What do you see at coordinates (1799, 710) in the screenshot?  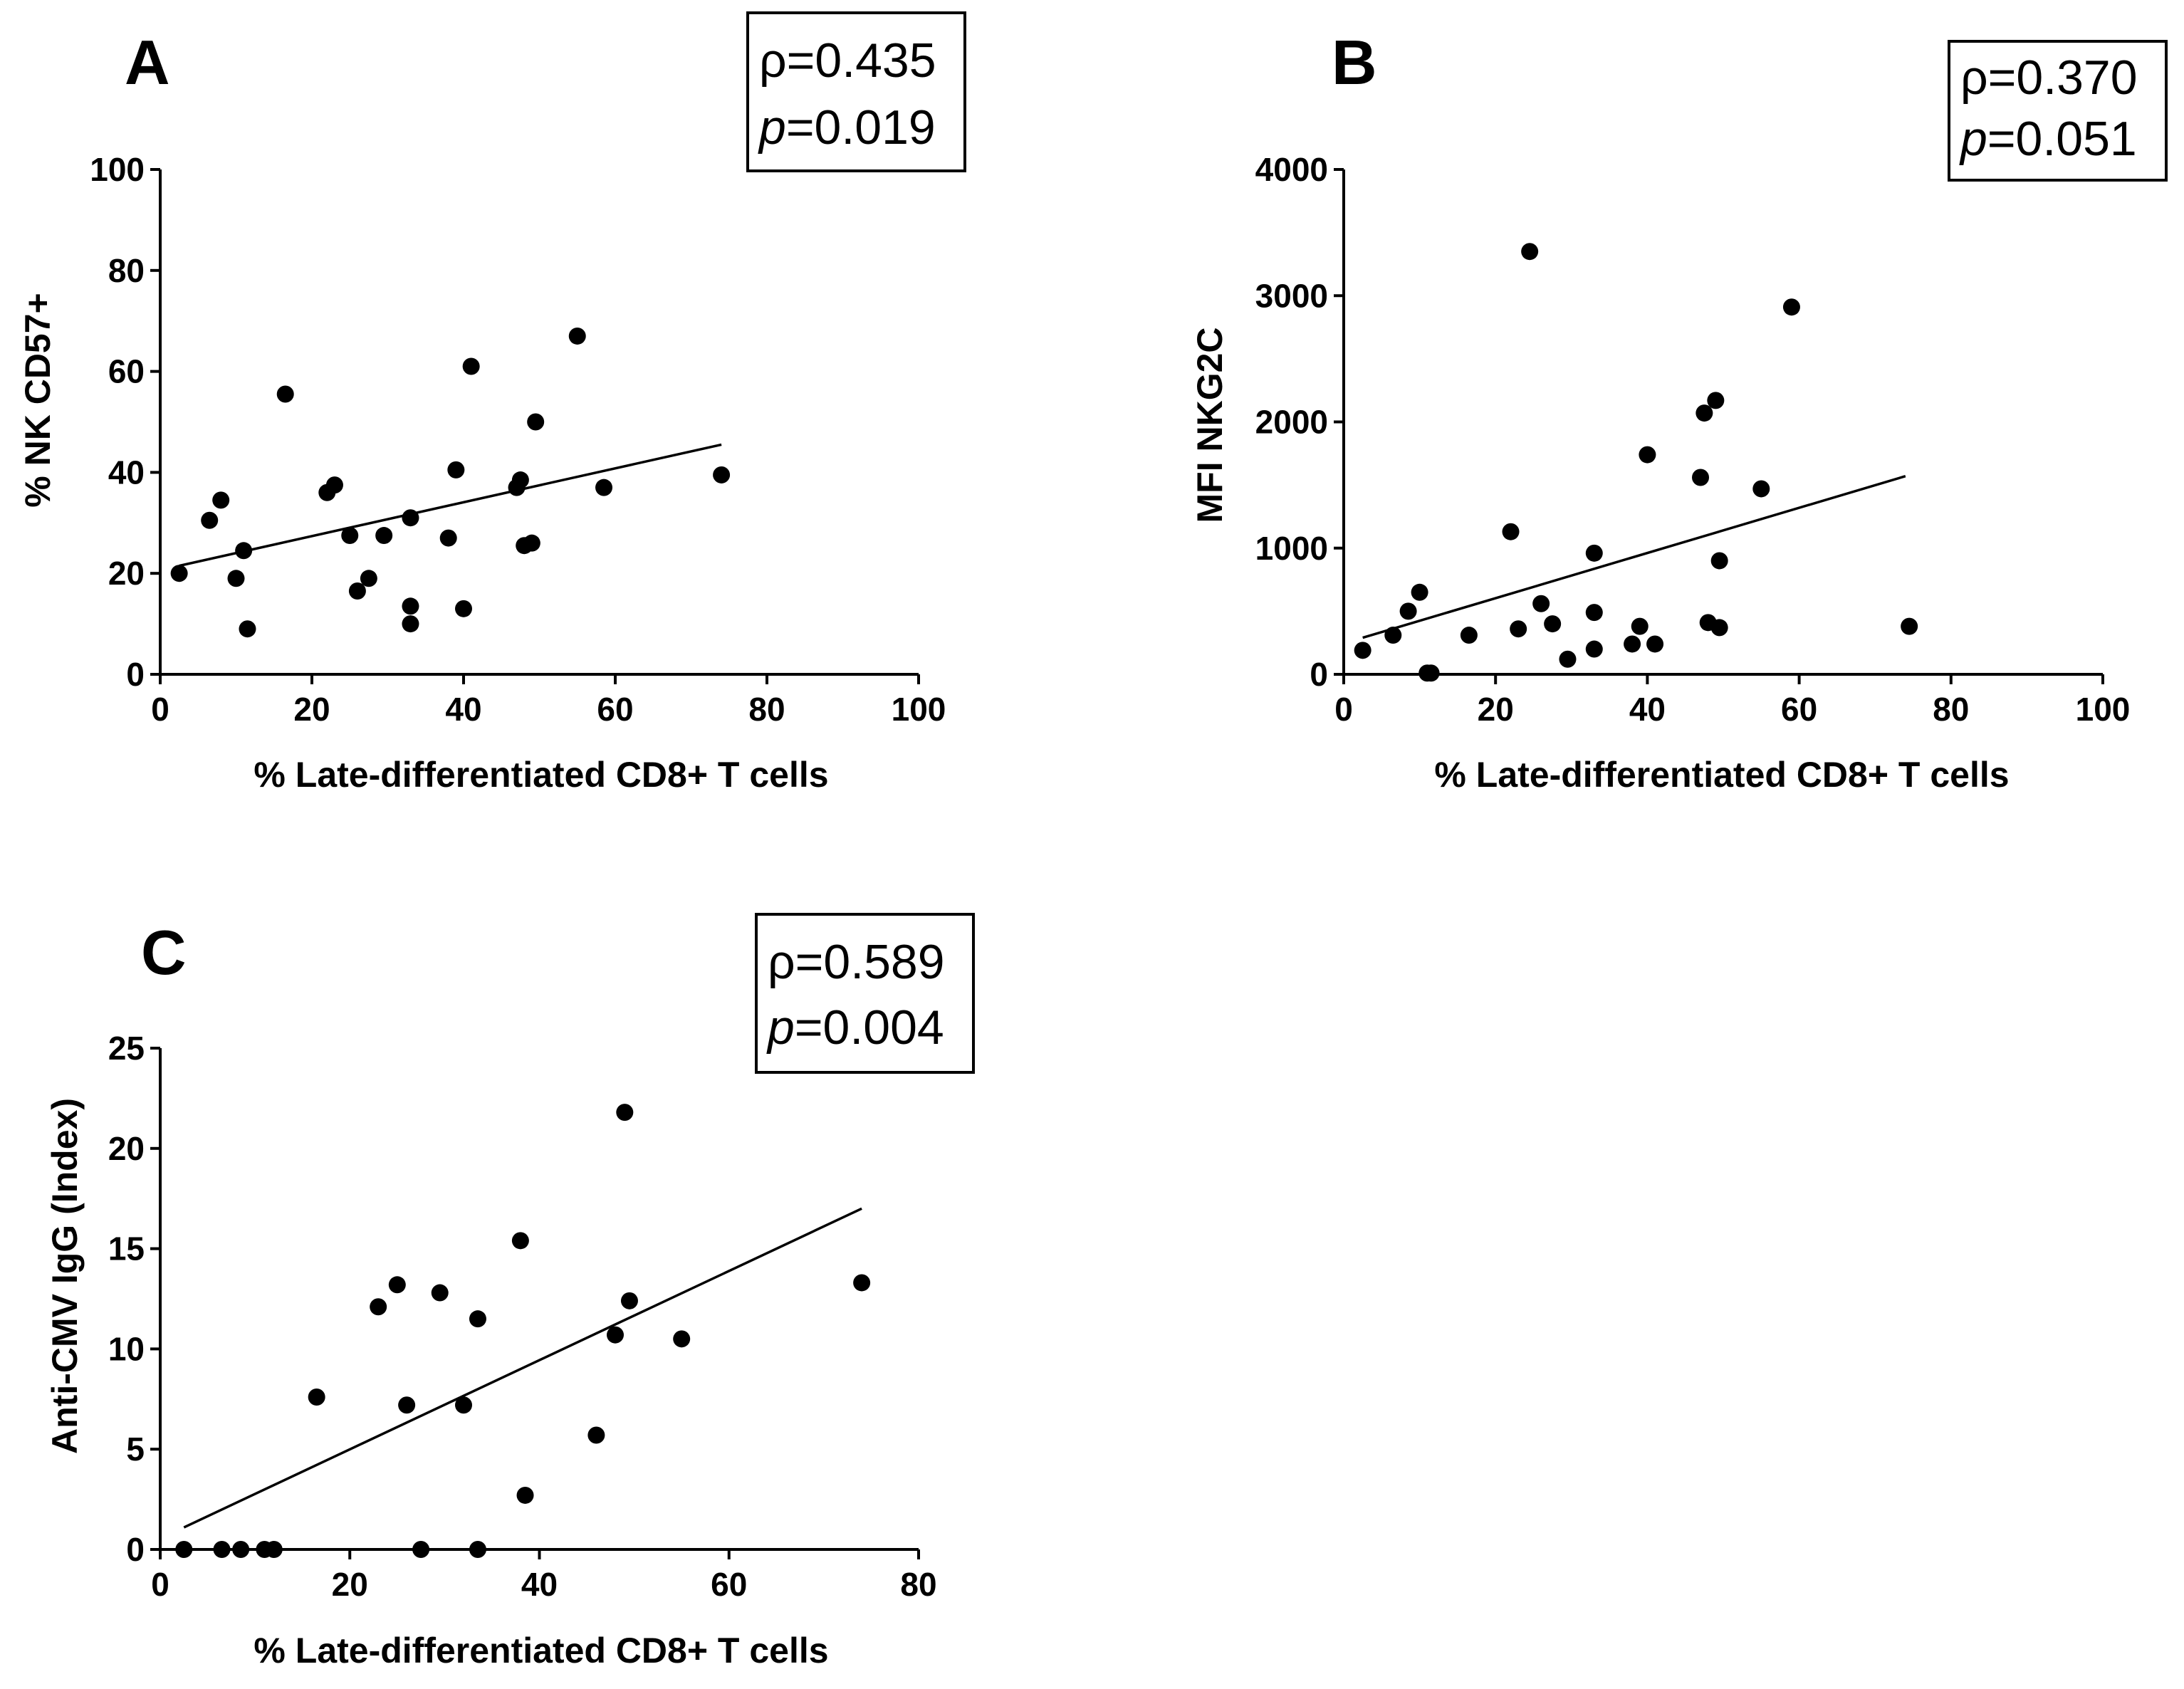 I see `panel-b-x-tick-label: 60` at bounding box center [1799, 710].